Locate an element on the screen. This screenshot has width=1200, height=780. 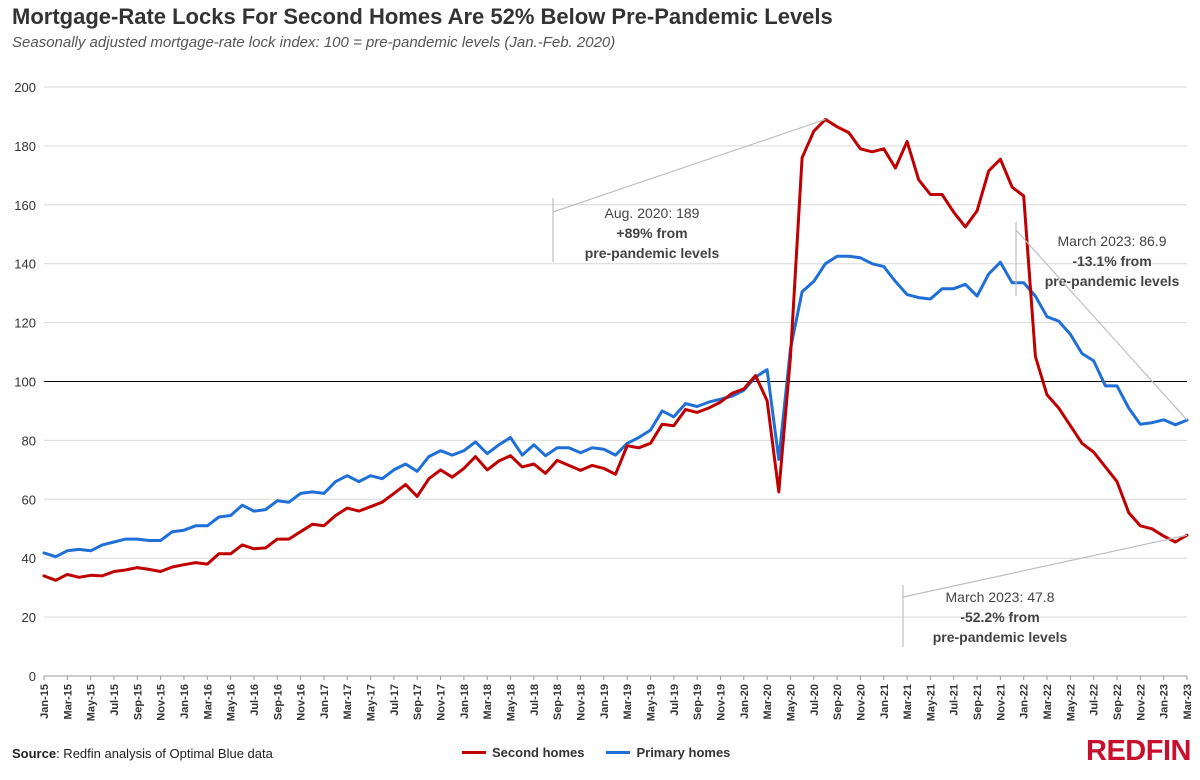
y-axis-ticks: 0 20 40 60 80 100 120 140 160 180 200 is located at coordinates (25, 382).